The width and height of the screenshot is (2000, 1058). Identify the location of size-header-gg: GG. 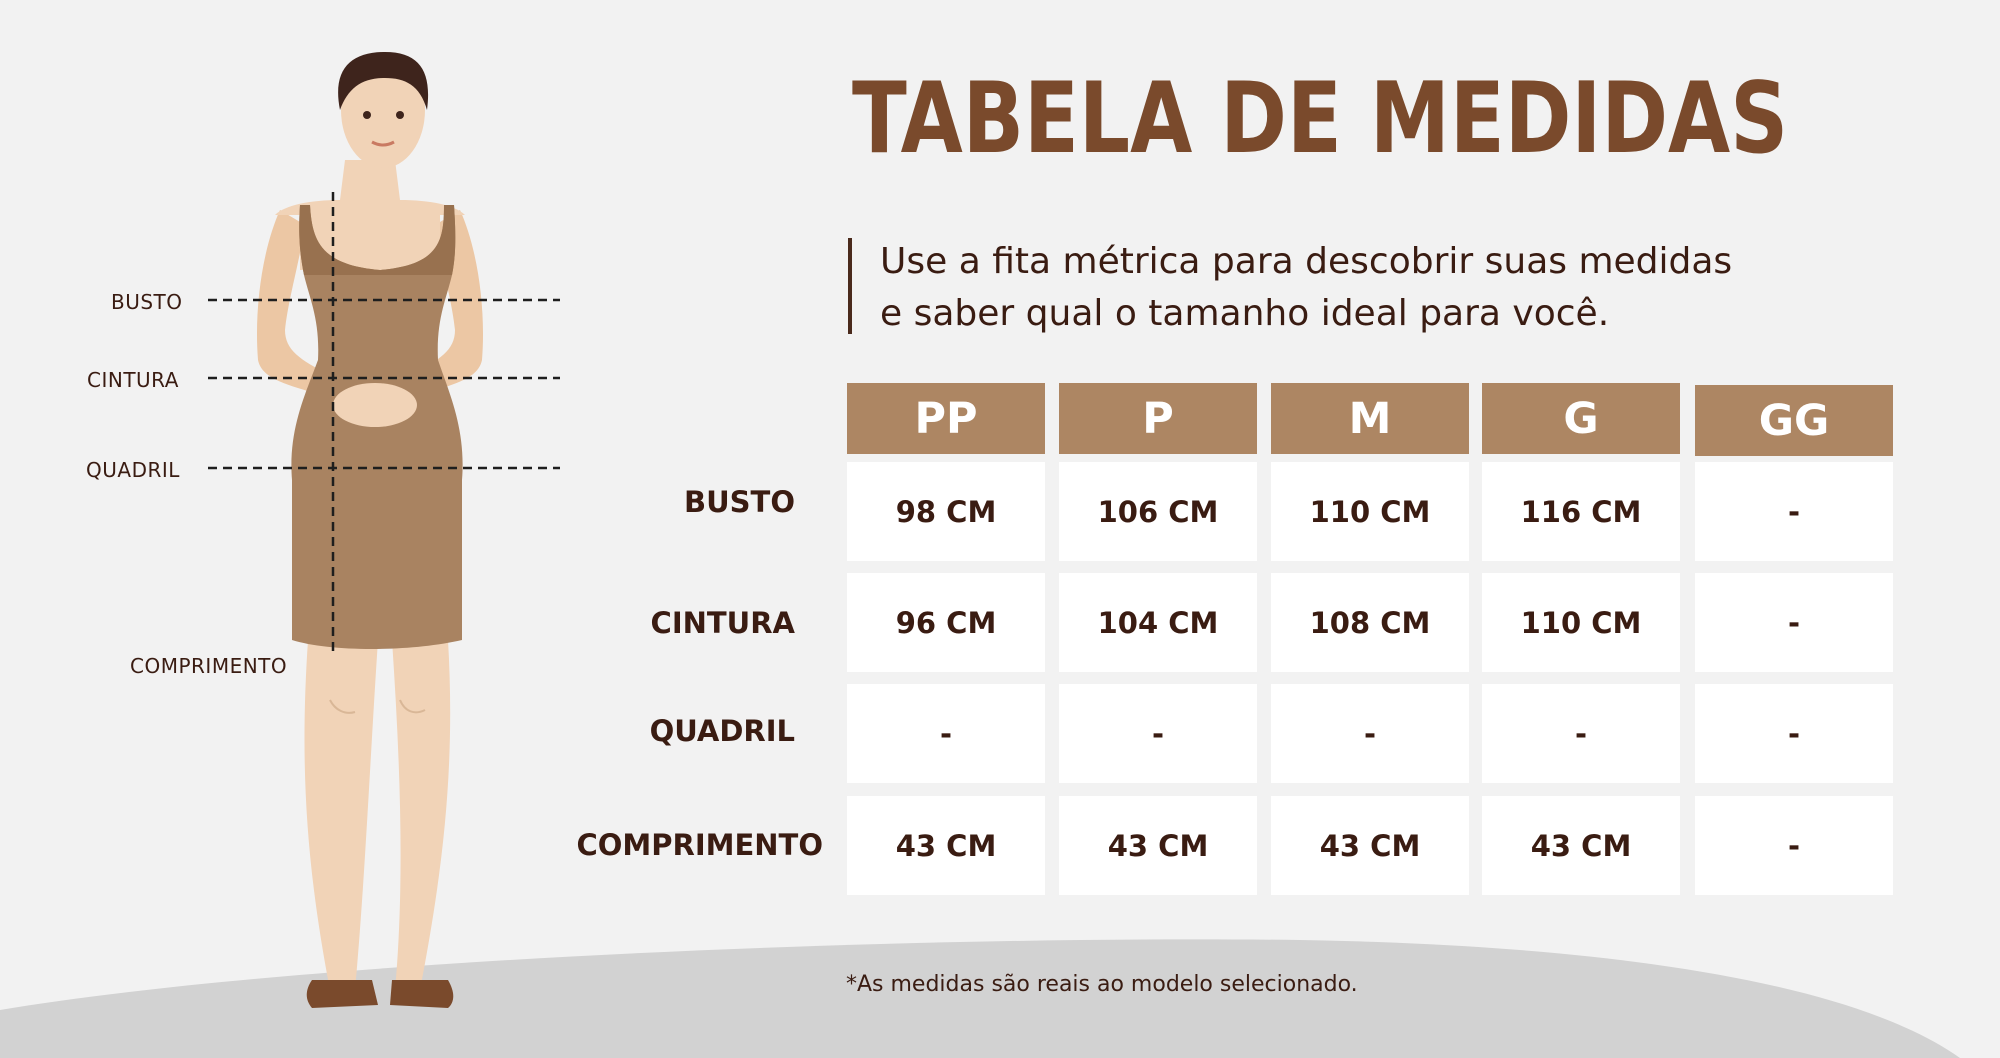
(1794, 420).